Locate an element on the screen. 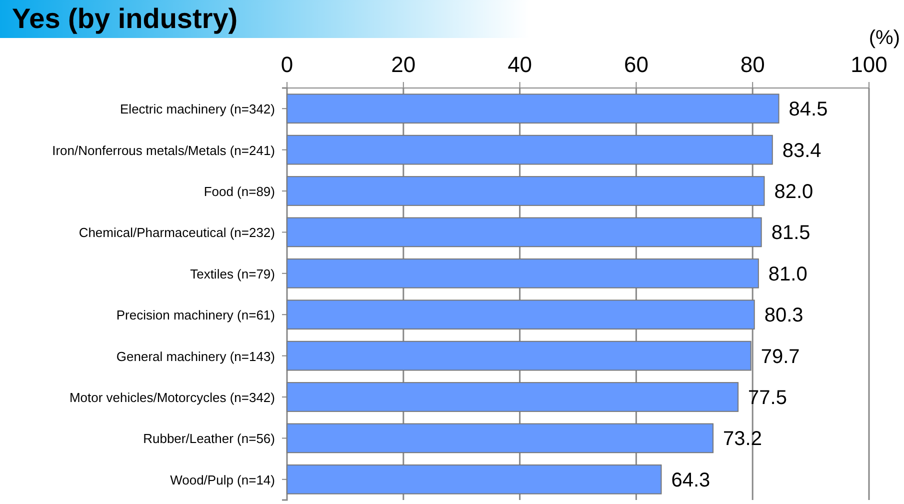 The height and width of the screenshot is (504, 904). y-tick-label: General machinery (n=143) is located at coordinates (195, 356).